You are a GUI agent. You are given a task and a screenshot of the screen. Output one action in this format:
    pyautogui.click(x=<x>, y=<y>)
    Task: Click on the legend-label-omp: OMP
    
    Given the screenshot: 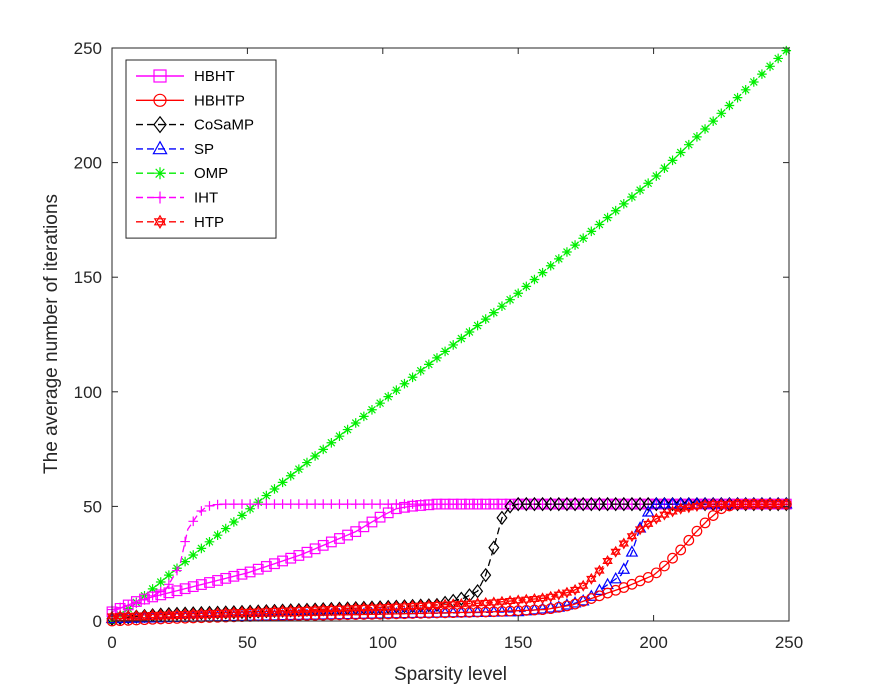 What is the action you would take?
    pyautogui.click(x=211, y=173)
    